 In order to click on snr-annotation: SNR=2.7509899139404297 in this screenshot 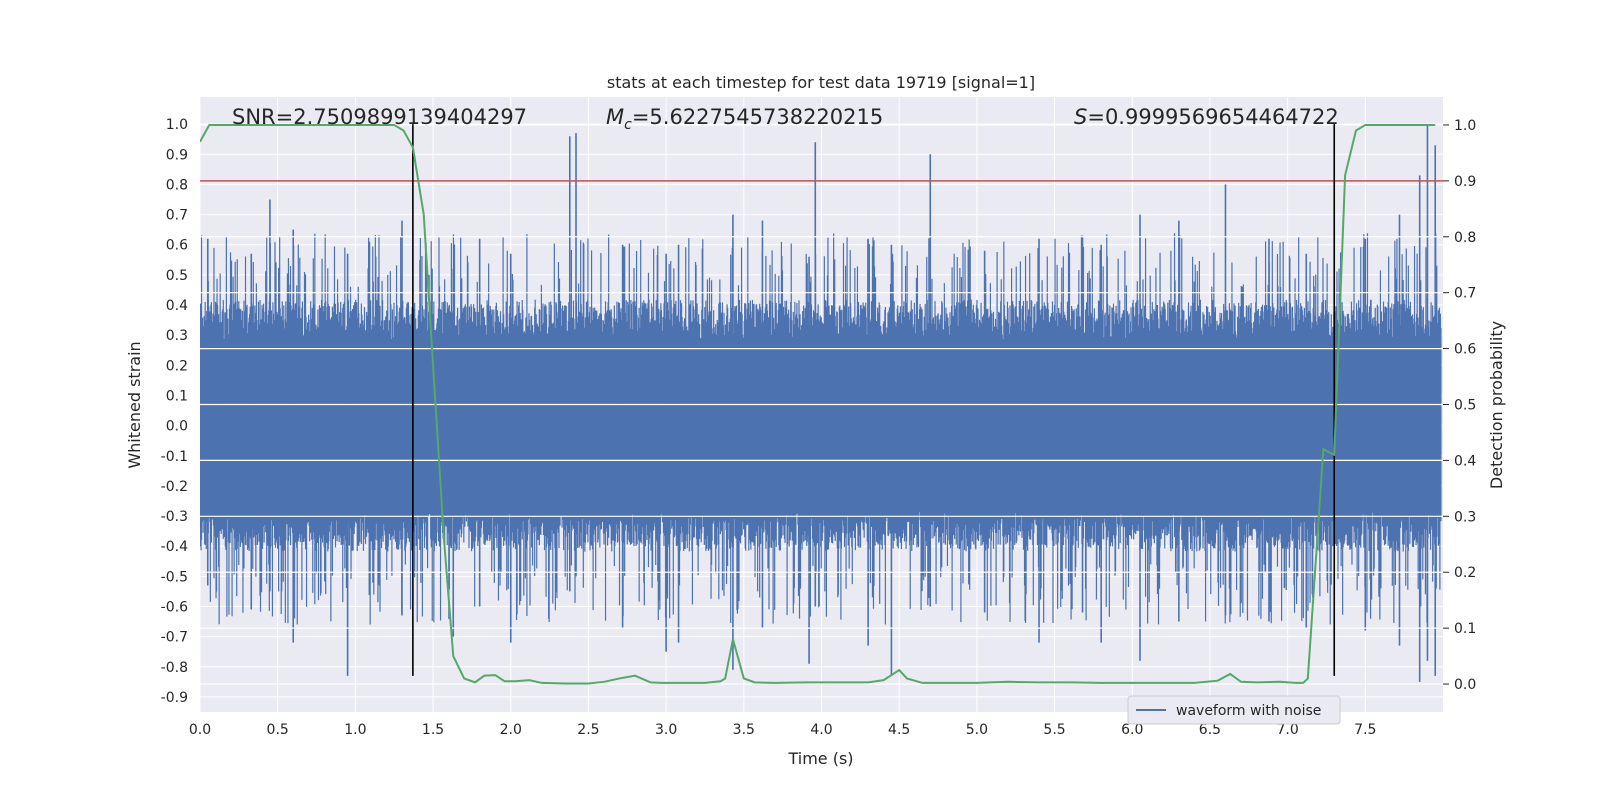, I will do `click(379, 117)`.